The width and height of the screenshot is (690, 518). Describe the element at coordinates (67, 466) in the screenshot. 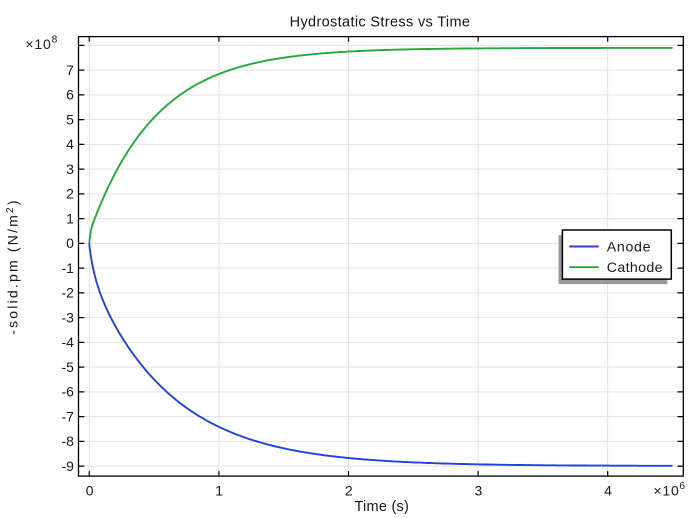

I see `svg-text: -9` at that location.